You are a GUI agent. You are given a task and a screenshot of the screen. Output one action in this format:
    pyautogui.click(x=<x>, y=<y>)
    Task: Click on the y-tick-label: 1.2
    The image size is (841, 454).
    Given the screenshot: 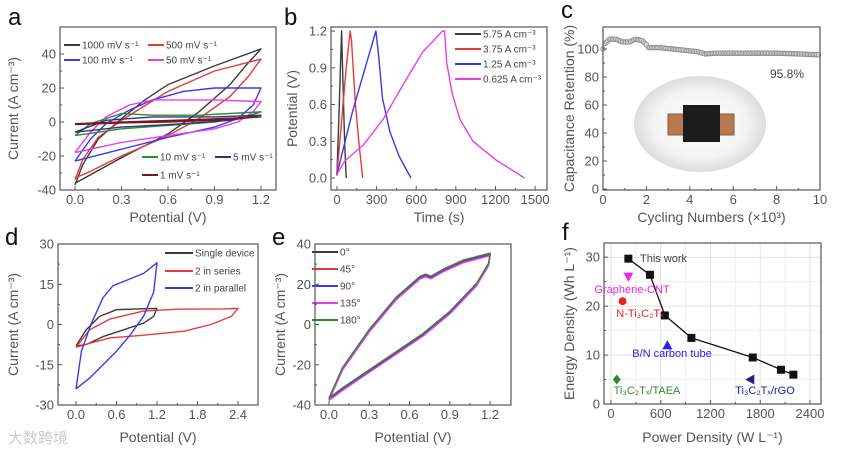 What is the action you would take?
    pyautogui.click(x=318, y=31)
    